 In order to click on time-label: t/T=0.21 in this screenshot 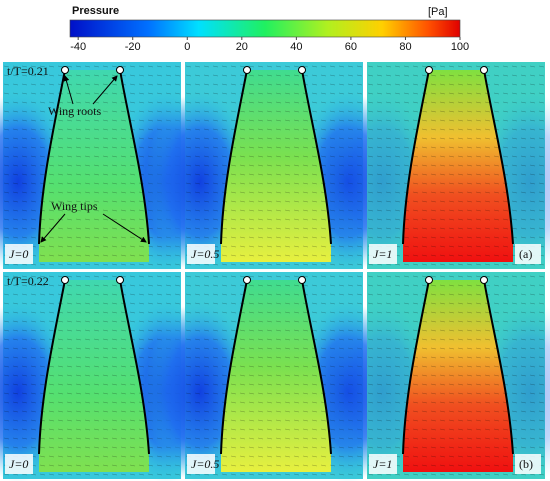, I will do `click(28, 71)`.